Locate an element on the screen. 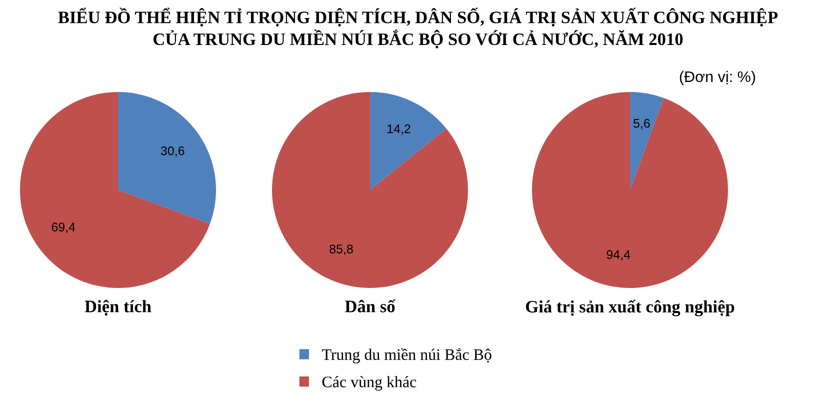 Image resolution: width=836 pixels, height=413 pixels. data-label: 94,4 is located at coordinates (618, 255).